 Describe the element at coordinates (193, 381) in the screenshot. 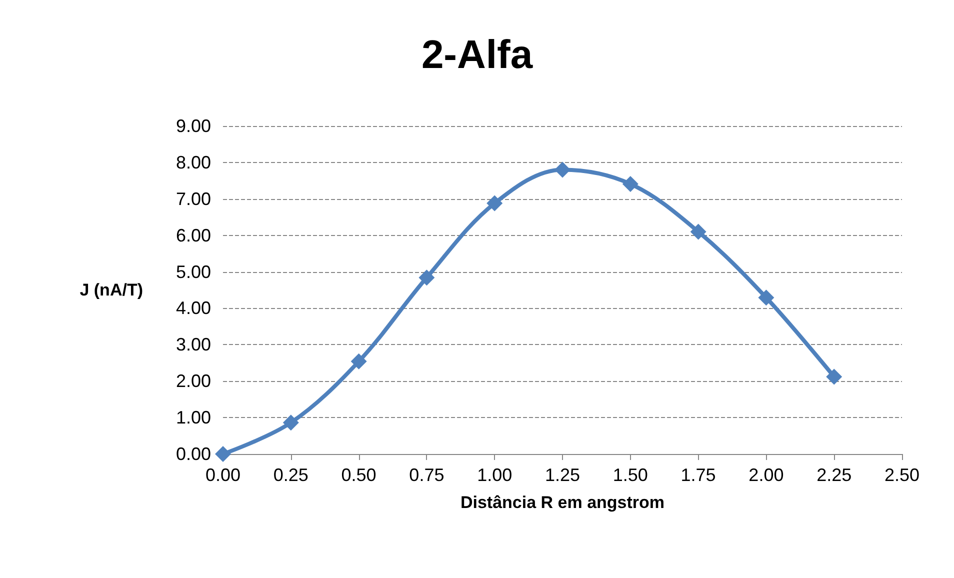

I see `y-tick-label: 2.00` at that location.